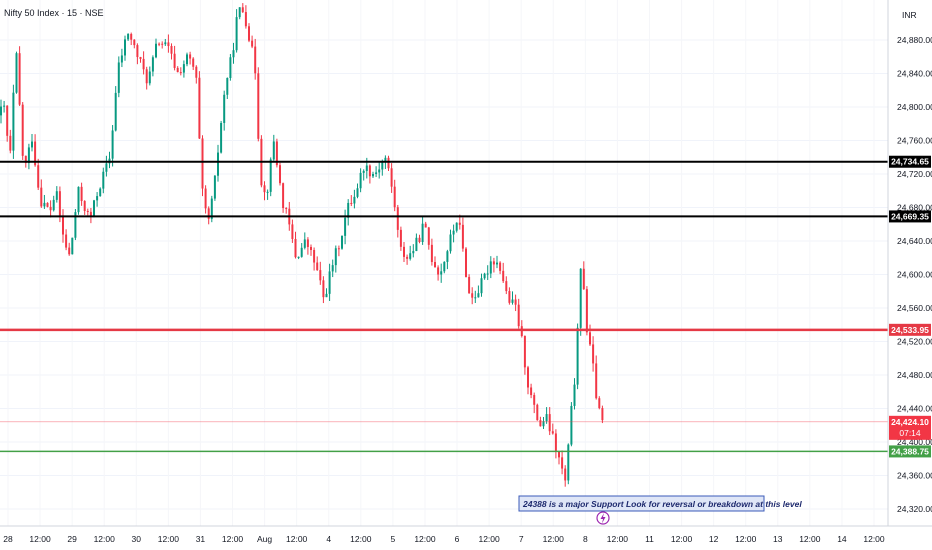 The image size is (932, 550). What do you see at coordinates (914, 40) in the screenshot?
I see `y-tick-label: 24,880.00` at bounding box center [914, 40].